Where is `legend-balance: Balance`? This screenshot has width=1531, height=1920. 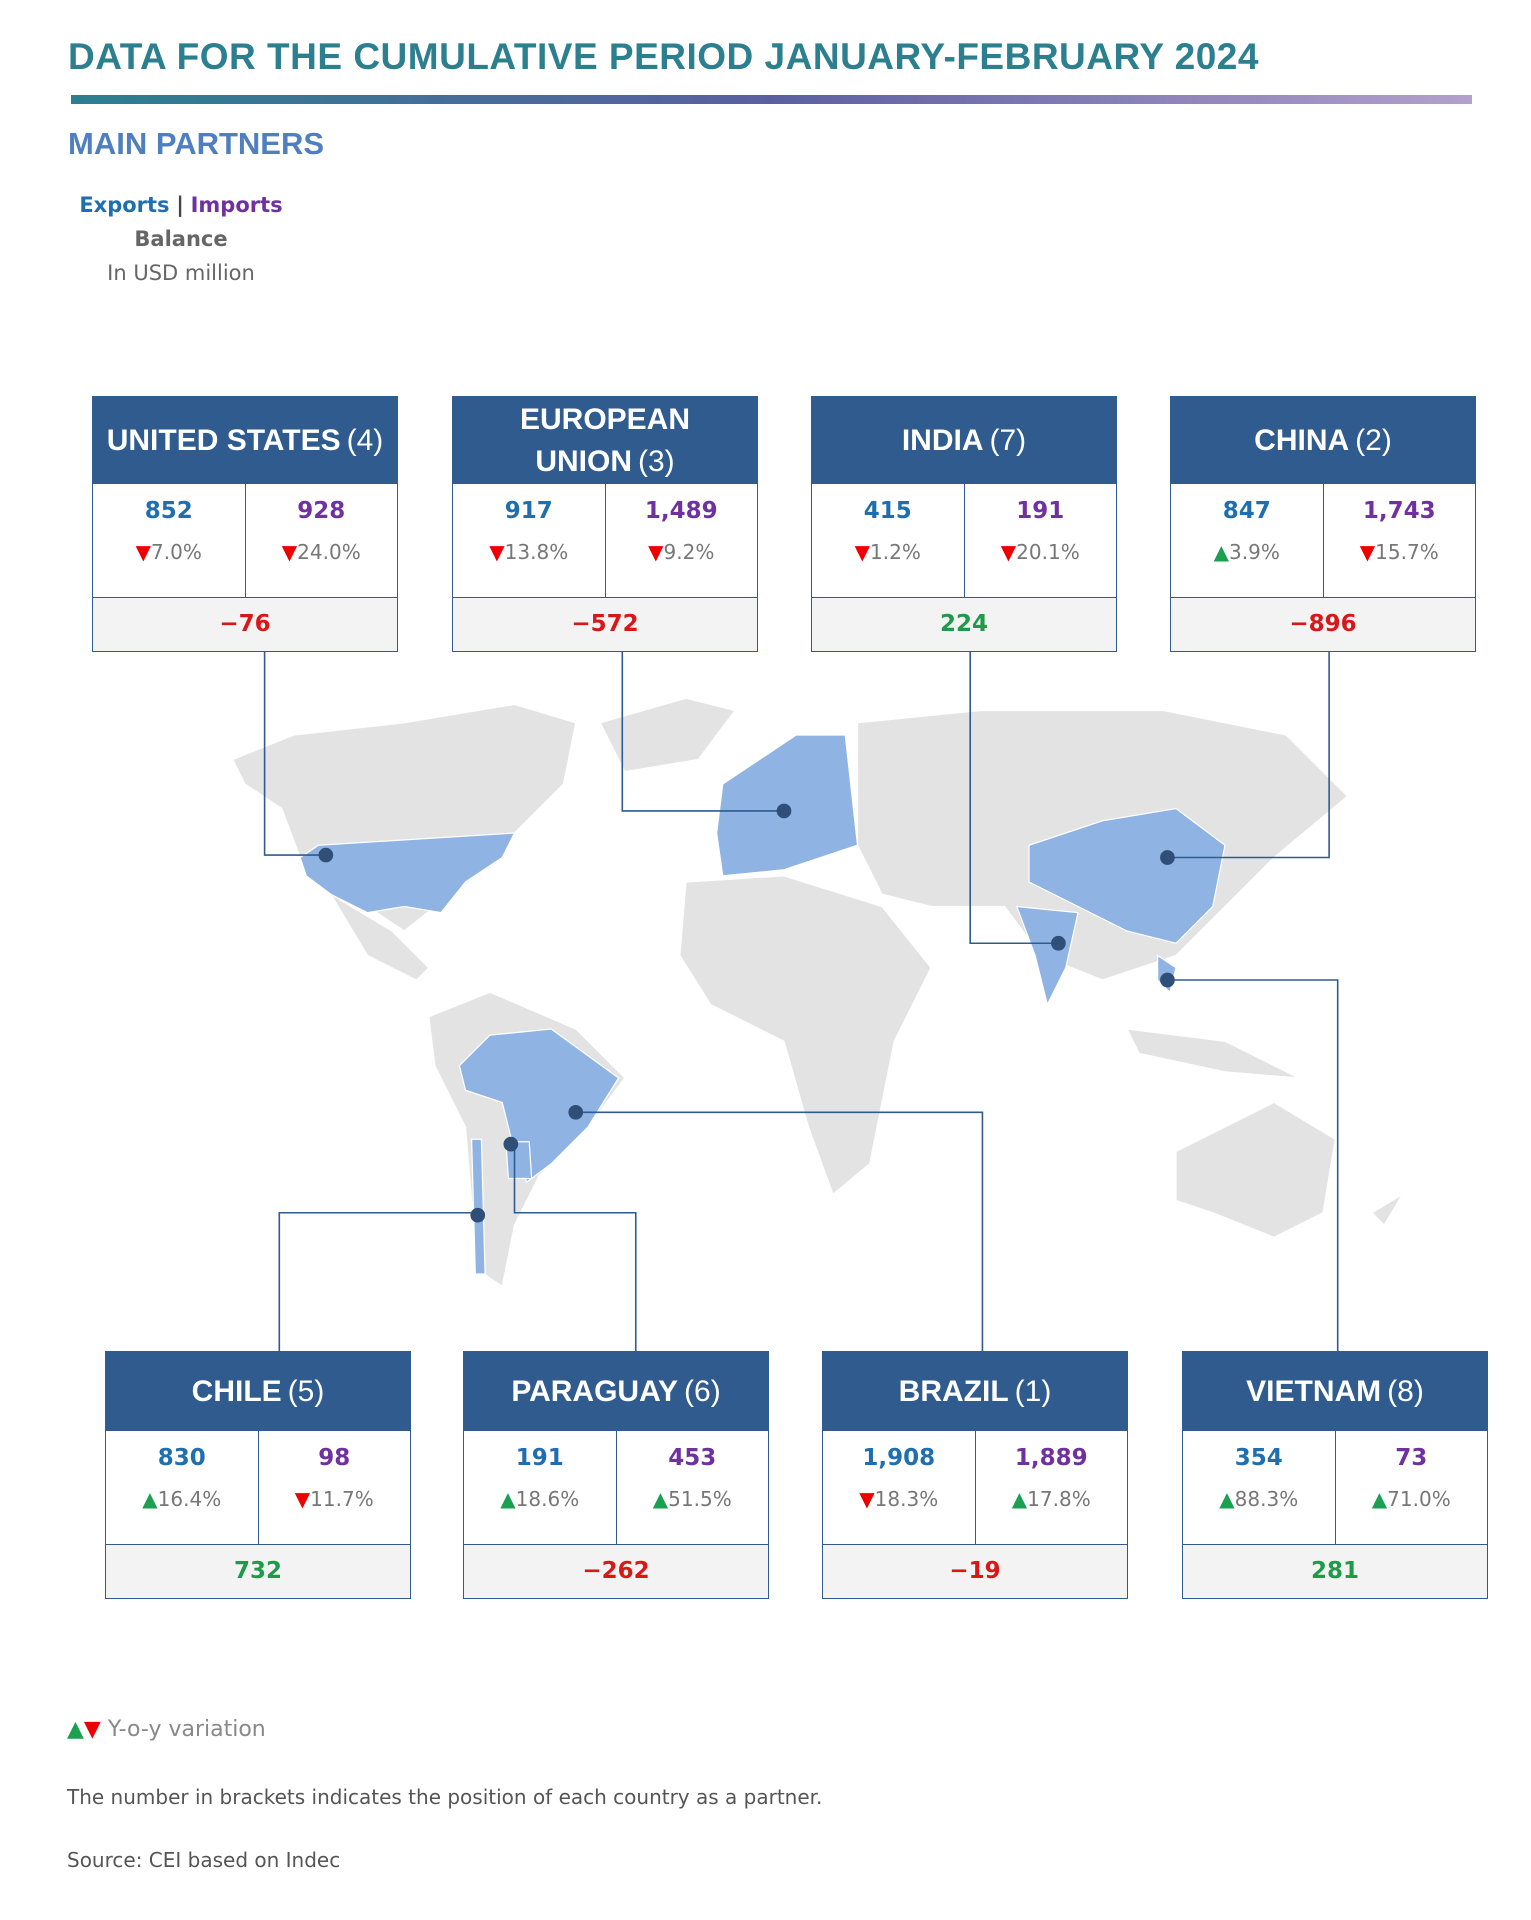 legend-balance: Balance is located at coordinates (181, 239).